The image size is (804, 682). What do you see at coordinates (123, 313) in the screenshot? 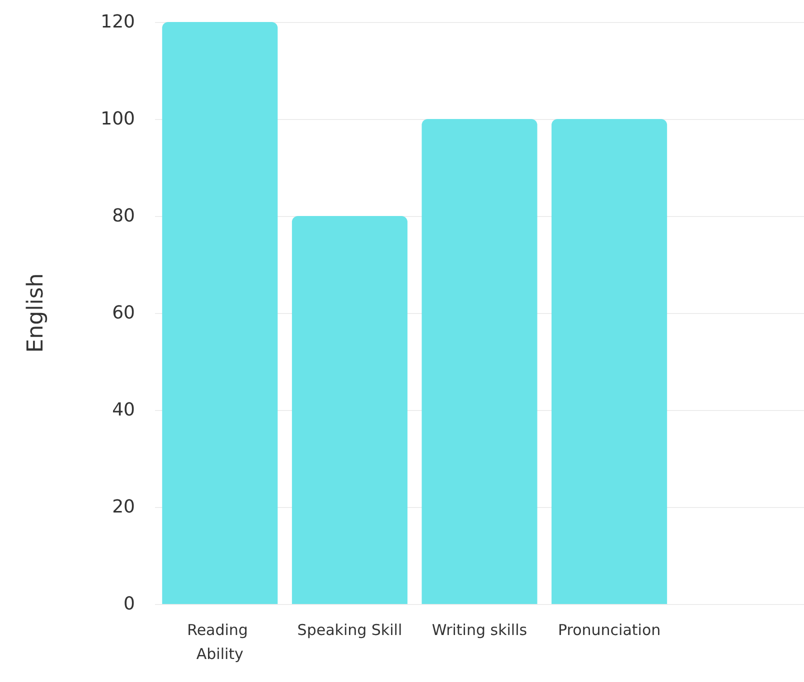
I see `y-tick-label: 60` at bounding box center [123, 313].